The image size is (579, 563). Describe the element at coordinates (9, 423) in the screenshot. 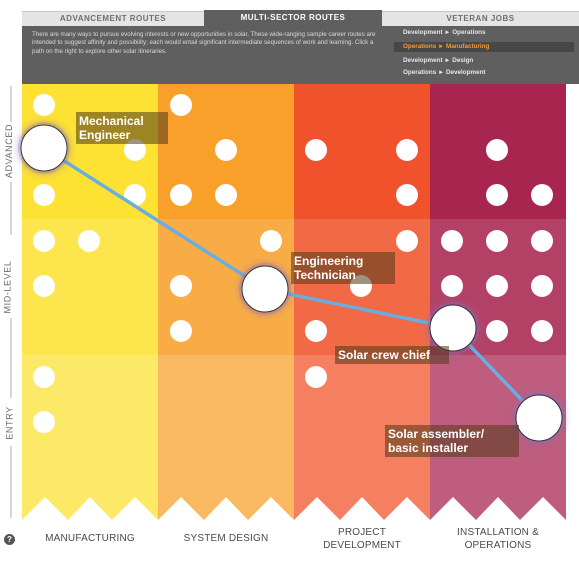

I see `level-label-entry: ENTRY` at that location.